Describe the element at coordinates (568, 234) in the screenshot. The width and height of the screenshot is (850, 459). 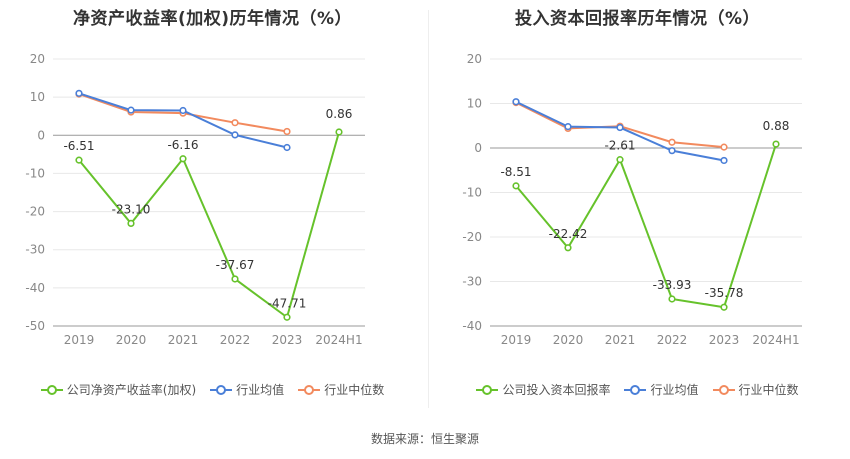
I see `data-label: -22.42` at that location.